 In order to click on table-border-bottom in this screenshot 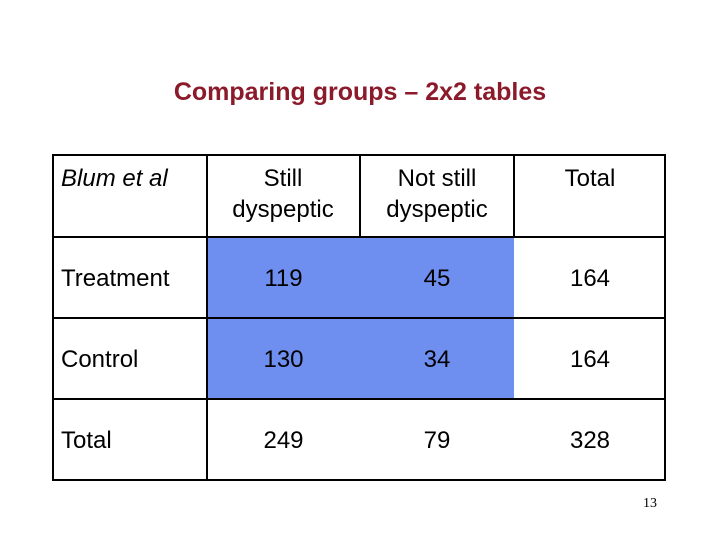, I will do `click(359, 480)`.